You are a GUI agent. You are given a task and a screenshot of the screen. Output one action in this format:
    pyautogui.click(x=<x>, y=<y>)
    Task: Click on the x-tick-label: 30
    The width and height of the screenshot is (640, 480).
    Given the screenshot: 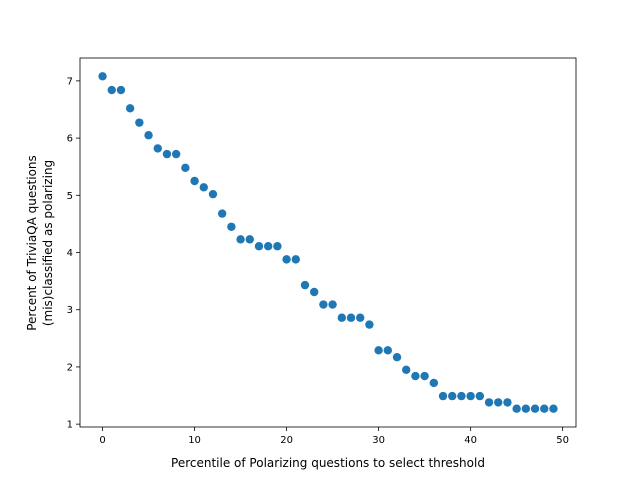 What is the action you would take?
    pyautogui.click(x=378, y=440)
    